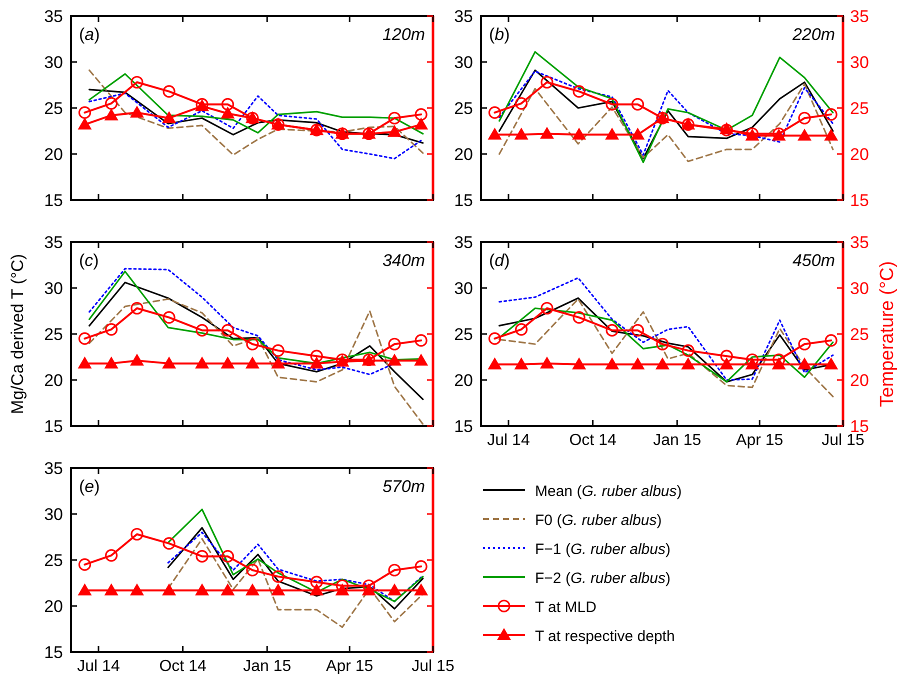  Describe the element at coordinates (403, 34) in the screenshot. I see `annotation: 120m` at that location.